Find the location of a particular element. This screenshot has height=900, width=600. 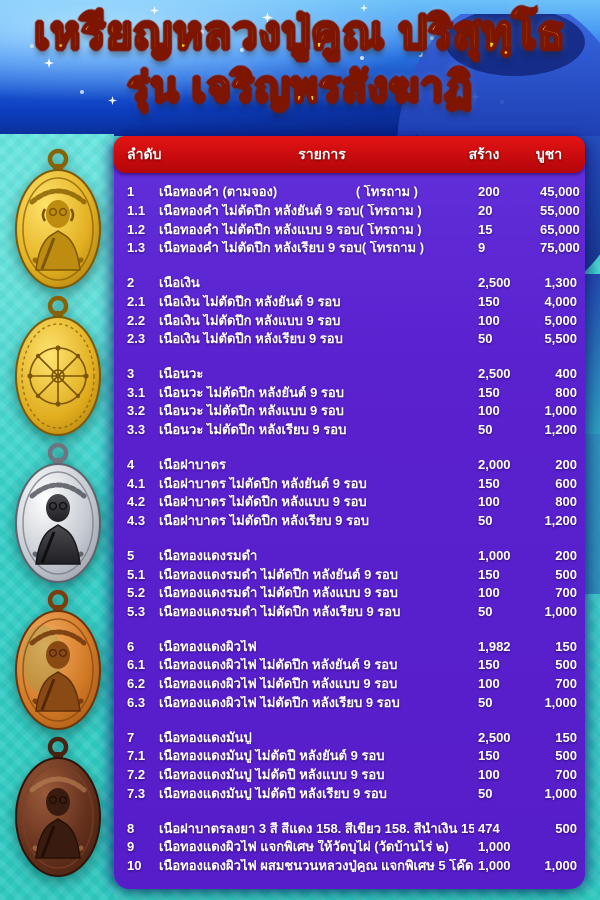

row-no: 3.2 is located at coordinates (136, 411).